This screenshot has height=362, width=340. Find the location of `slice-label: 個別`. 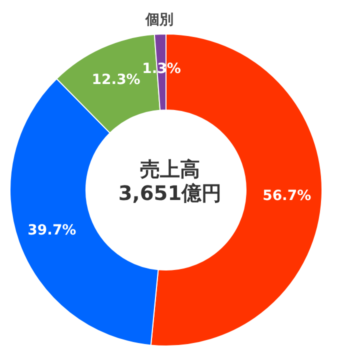

slice-label: 個別 is located at coordinates (159, 20).